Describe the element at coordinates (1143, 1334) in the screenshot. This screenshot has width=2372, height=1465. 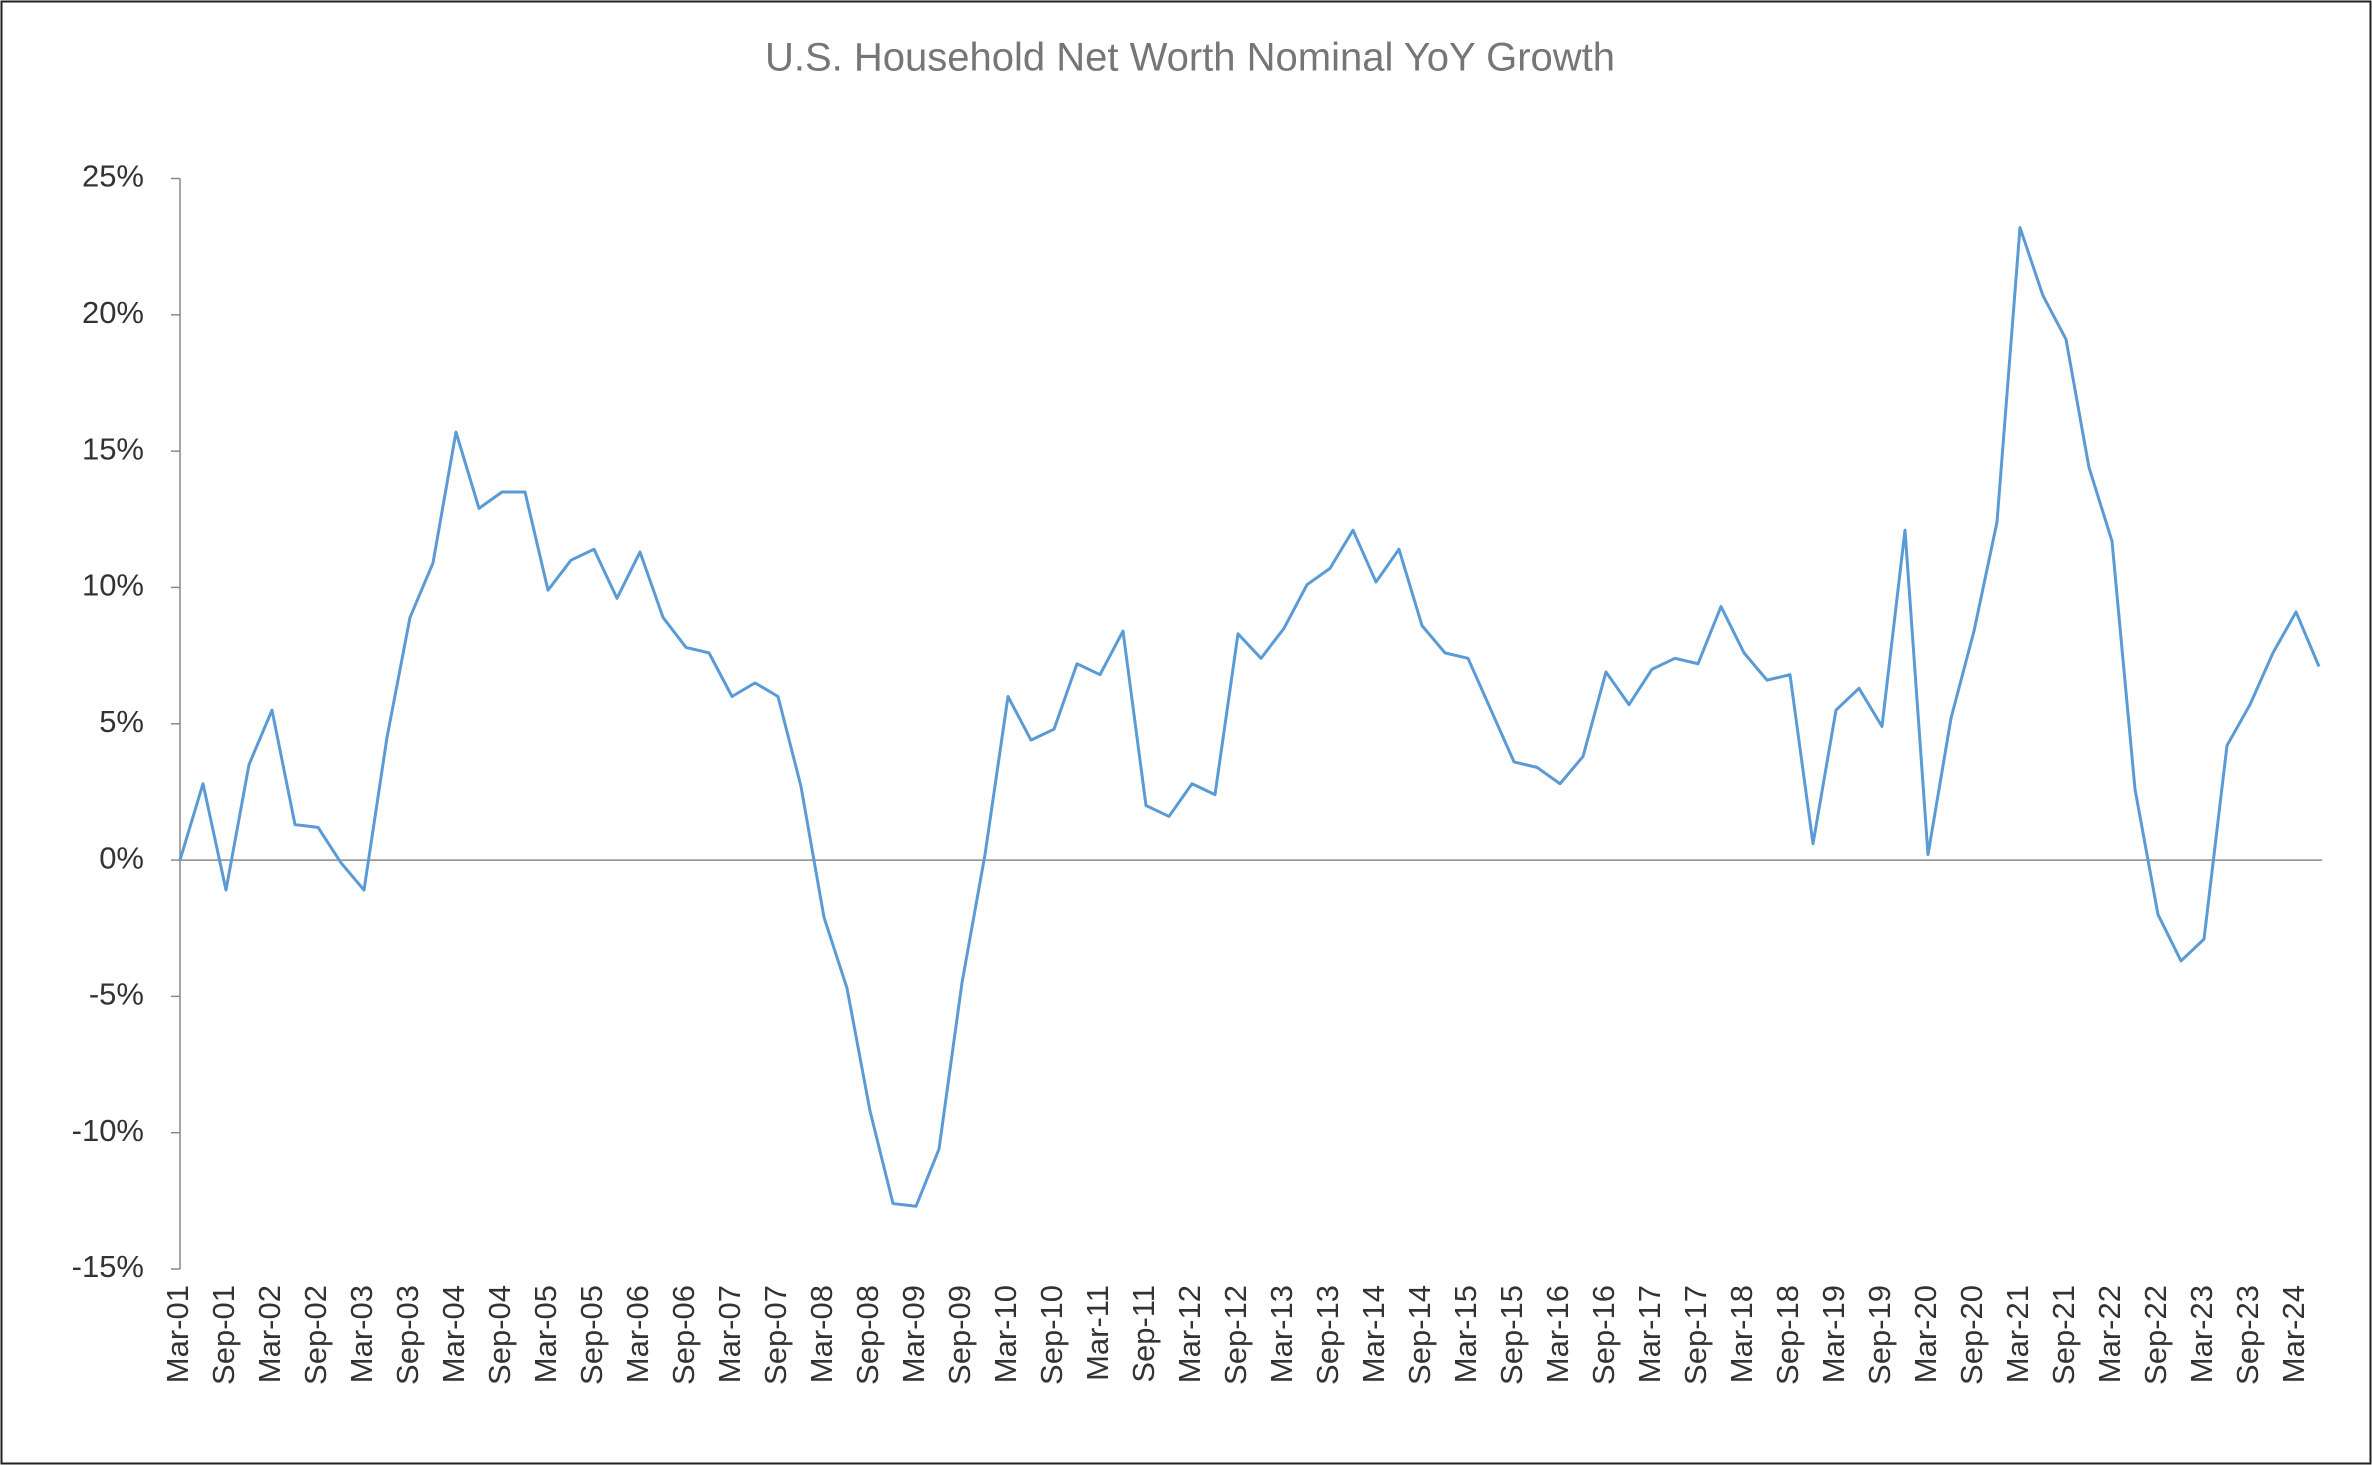
I see `x-tick-label: Sep-11` at that location.